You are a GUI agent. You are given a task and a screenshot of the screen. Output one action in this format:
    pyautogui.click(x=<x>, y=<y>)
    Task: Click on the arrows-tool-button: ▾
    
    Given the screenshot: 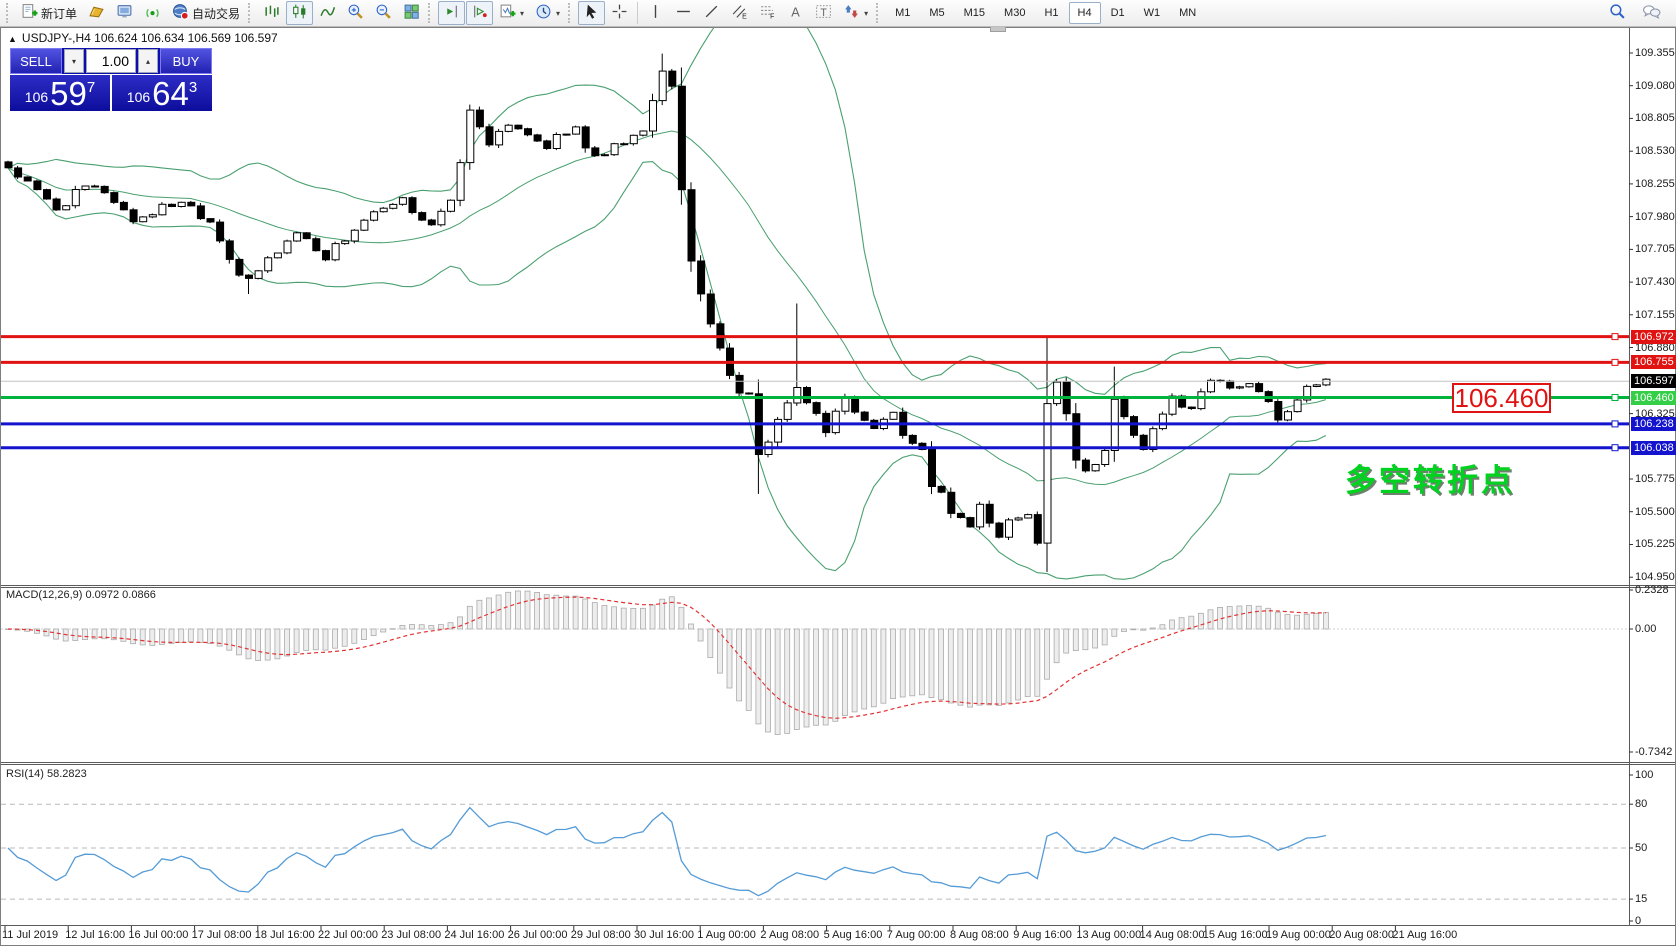 What is the action you would take?
    pyautogui.click(x=855, y=13)
    